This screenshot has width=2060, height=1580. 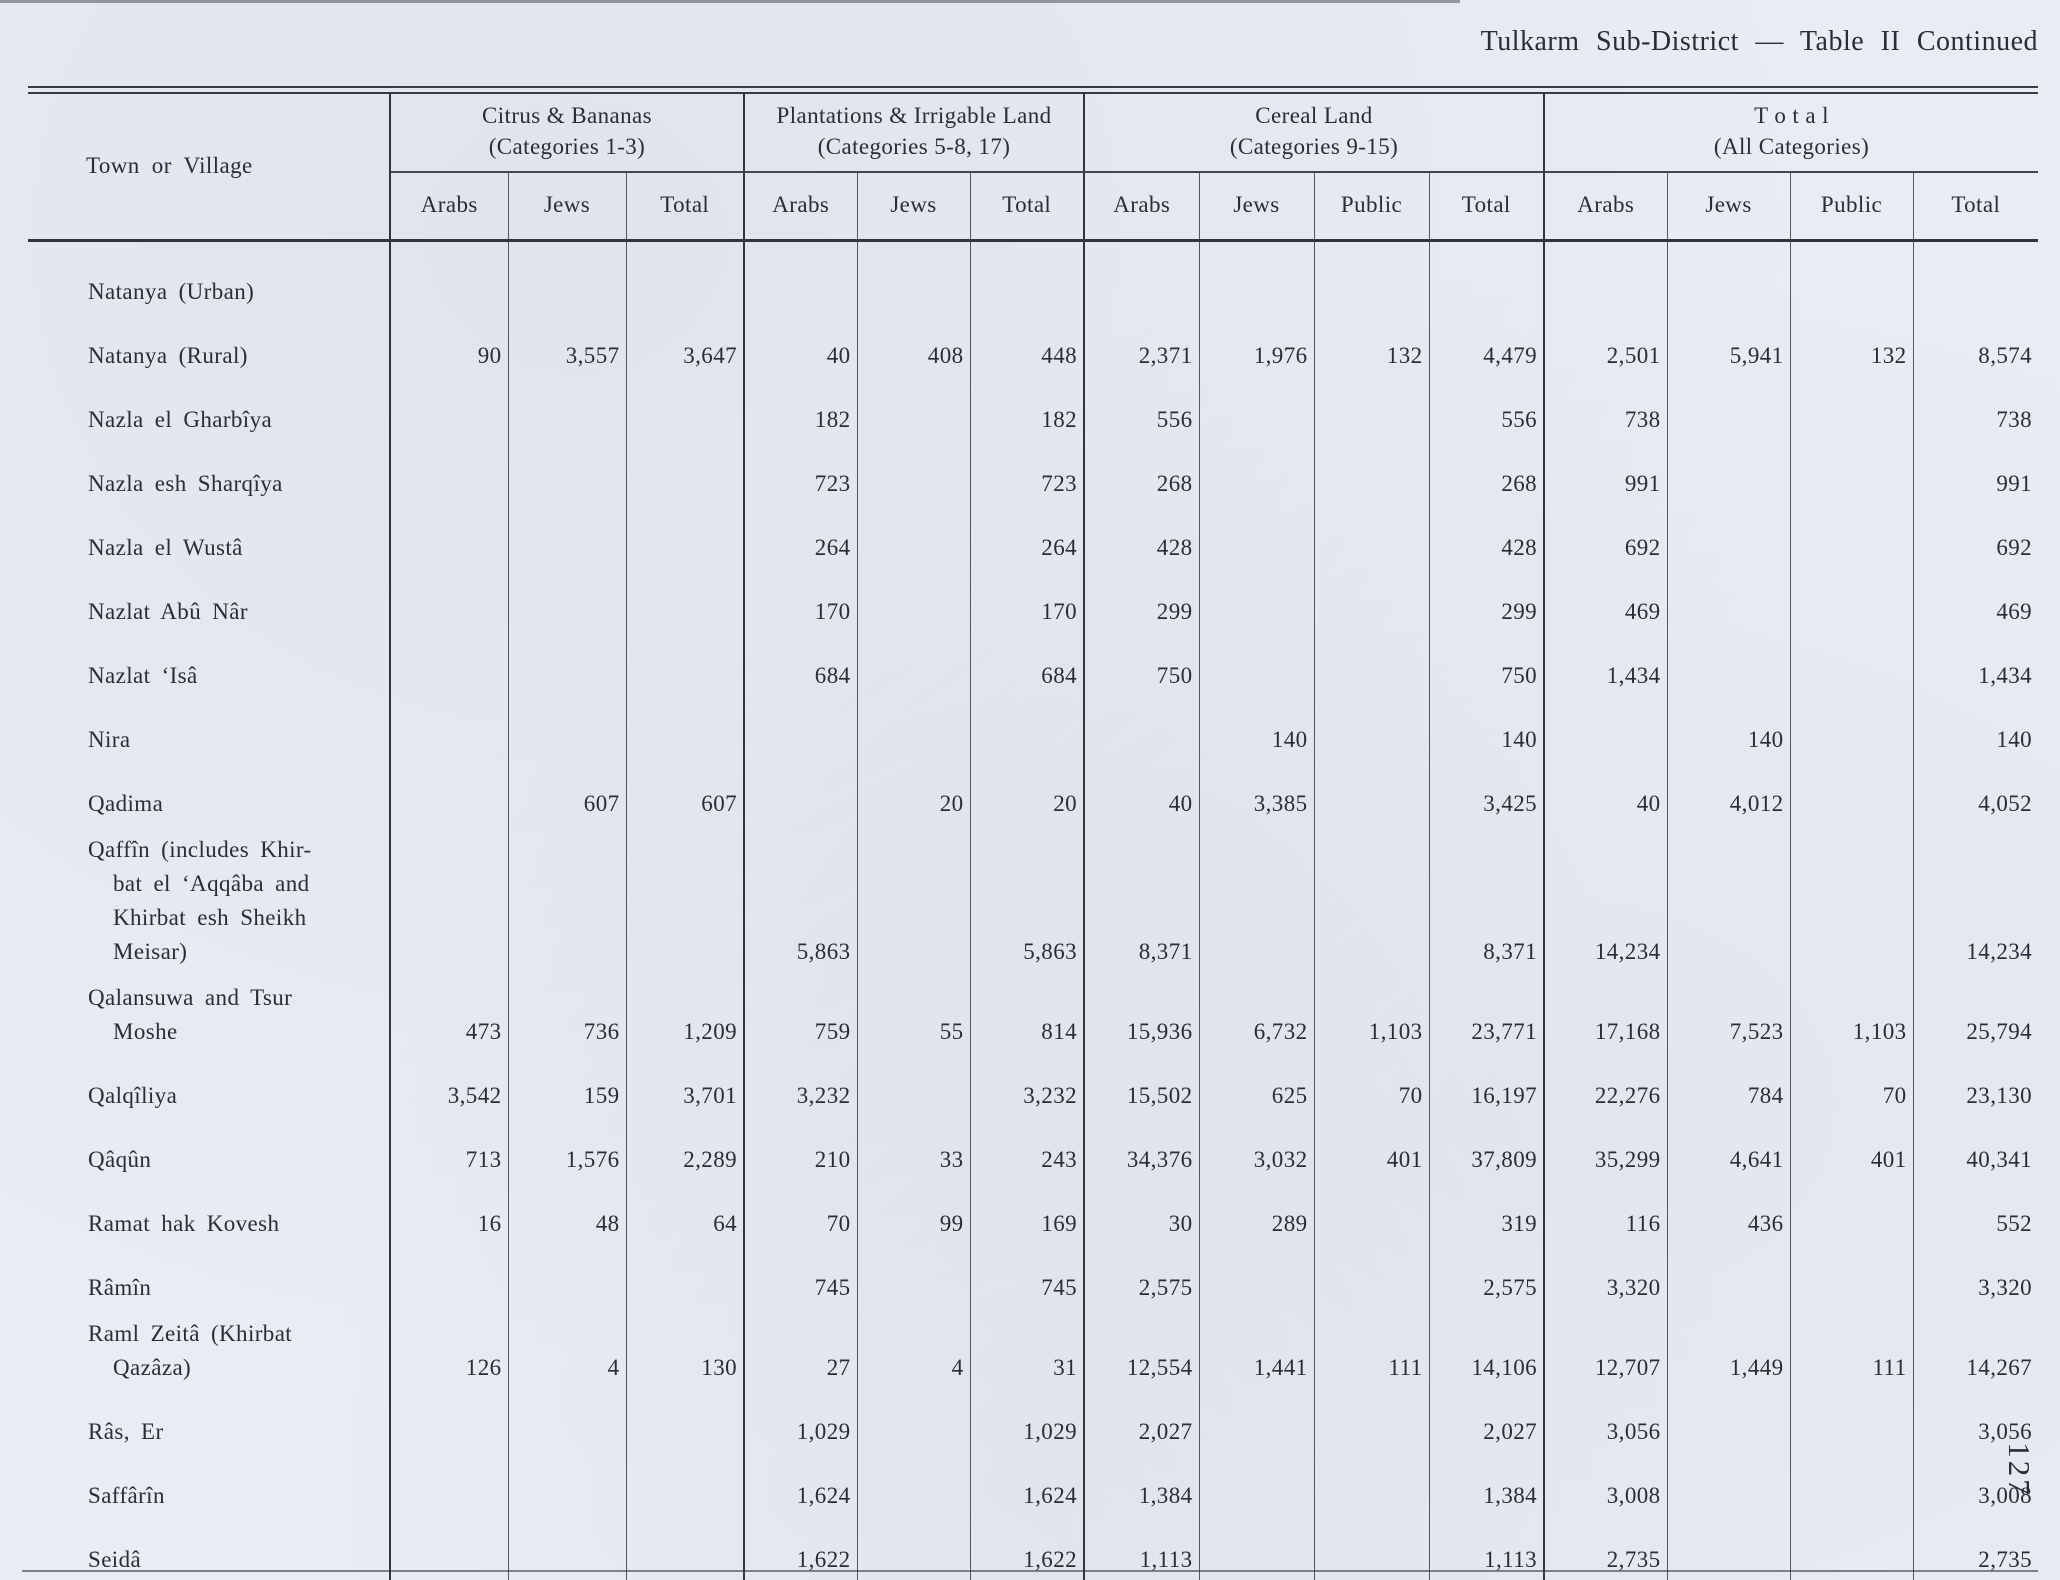 What do you see at coordinates (2014, 1223) in the screenshot?
I see `cell-value: 552` at bounding box center [2014, 1223].